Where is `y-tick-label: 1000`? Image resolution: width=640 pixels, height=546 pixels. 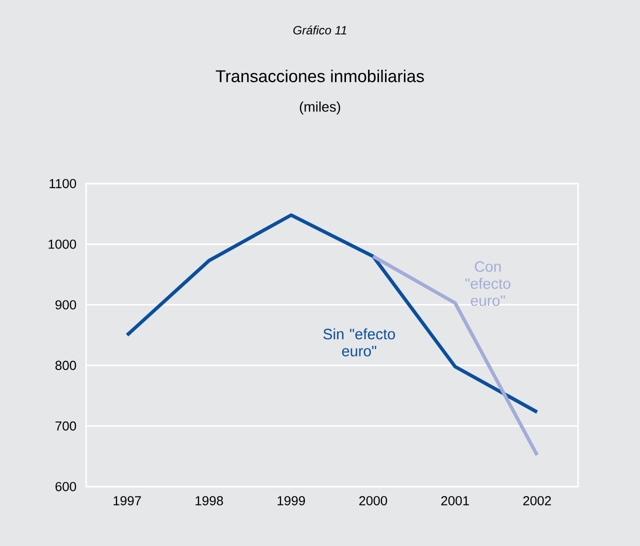
y-tick-label: 1000 is located at coordinates (62, 244).